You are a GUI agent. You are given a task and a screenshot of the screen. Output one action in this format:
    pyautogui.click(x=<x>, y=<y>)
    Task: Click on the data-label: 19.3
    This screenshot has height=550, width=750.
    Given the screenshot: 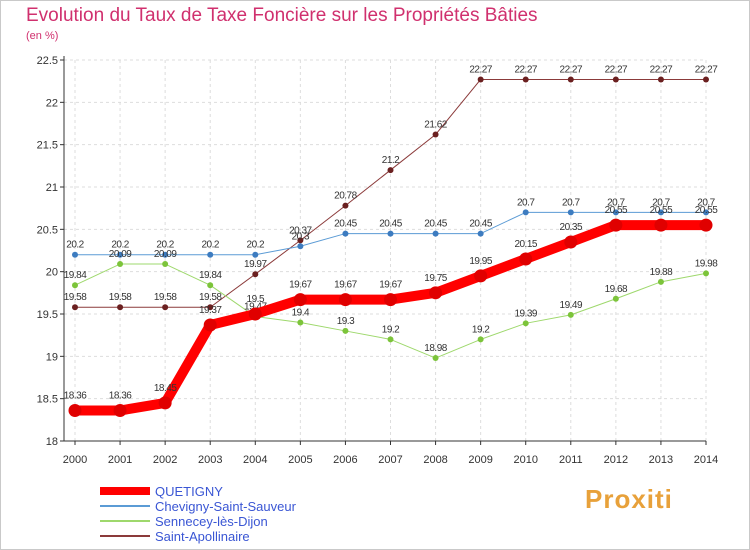 What is the action you would take?
    pyautogui.click(x=346, y=321)
    